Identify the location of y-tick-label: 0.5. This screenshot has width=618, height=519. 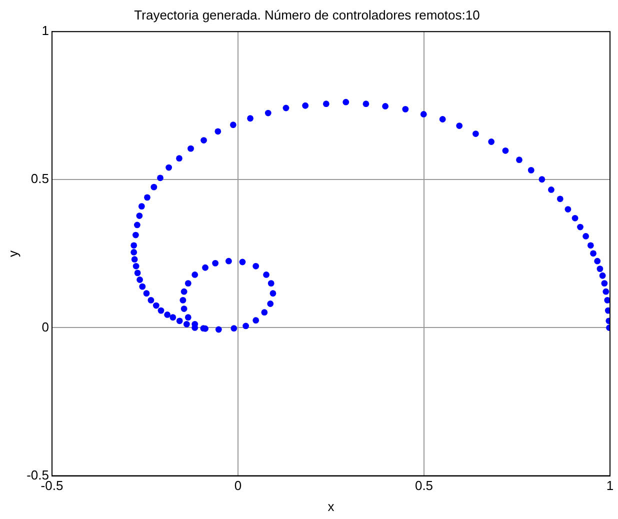
(39, 178).